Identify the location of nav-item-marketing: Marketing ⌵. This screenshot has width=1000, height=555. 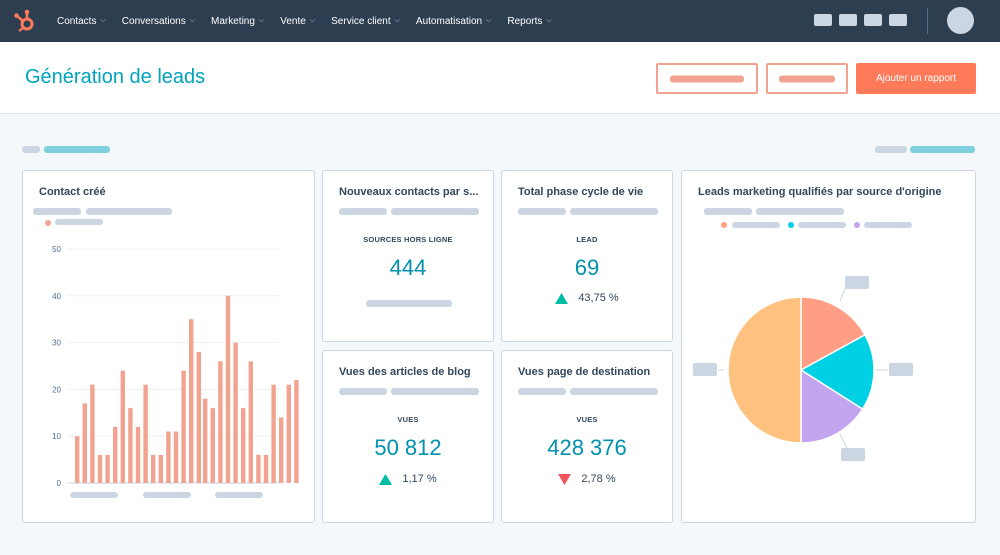
(237, 21).